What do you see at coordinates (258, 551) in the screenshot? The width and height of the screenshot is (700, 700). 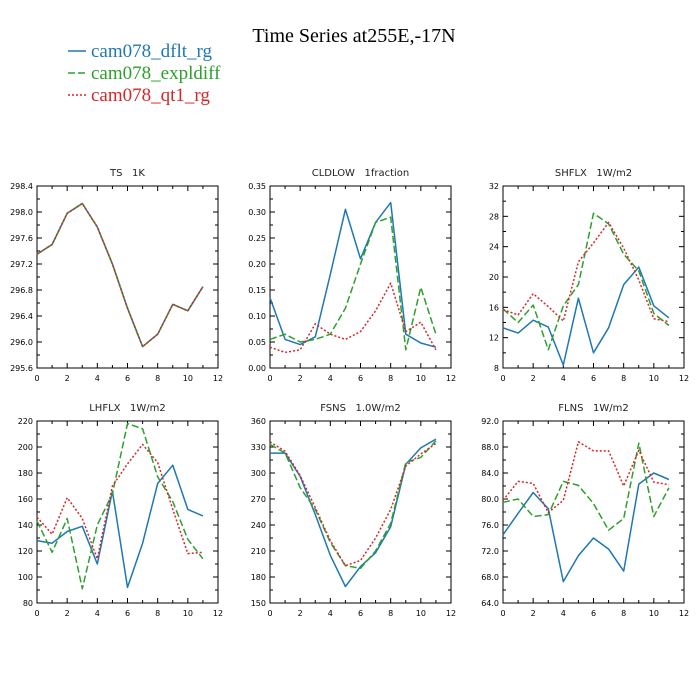 I see `y-tick-label: 210` at bounding box center [258, 551].